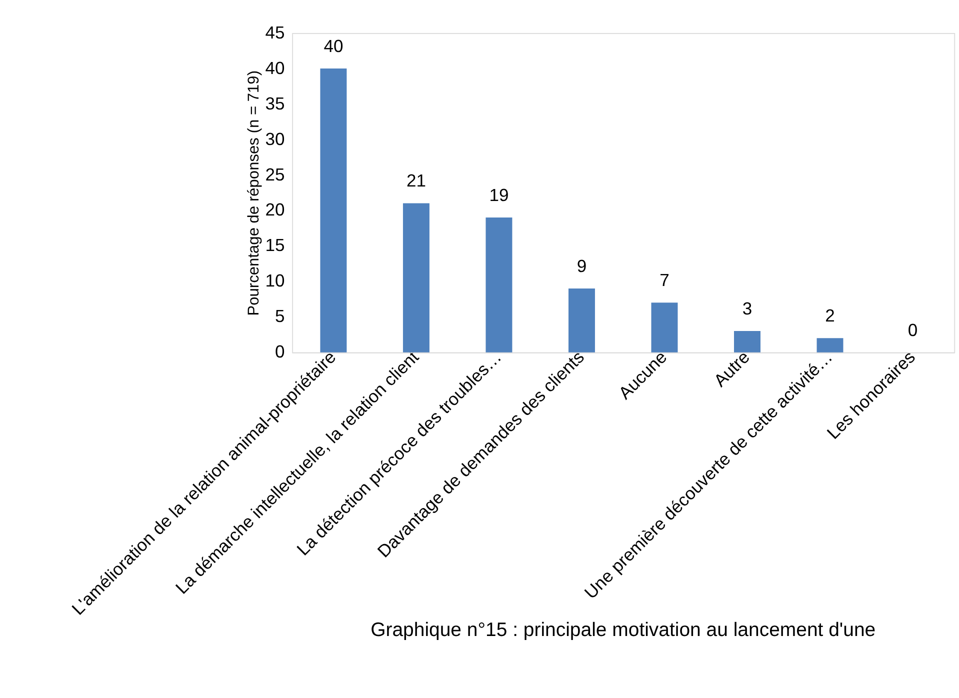  Describe the element at coordinates (913, 330) in the screenshot. I see `data-label: 0` at that location.